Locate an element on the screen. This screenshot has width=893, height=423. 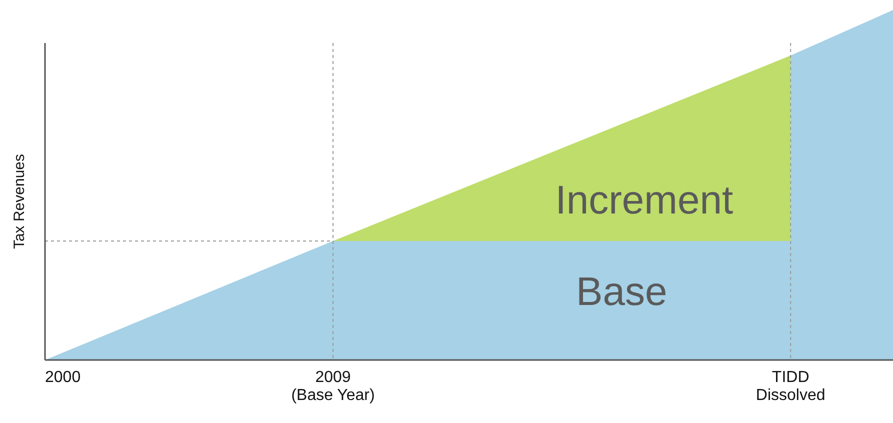
y-axis-title: Tax Revenues is located at coordinates (19, 202).